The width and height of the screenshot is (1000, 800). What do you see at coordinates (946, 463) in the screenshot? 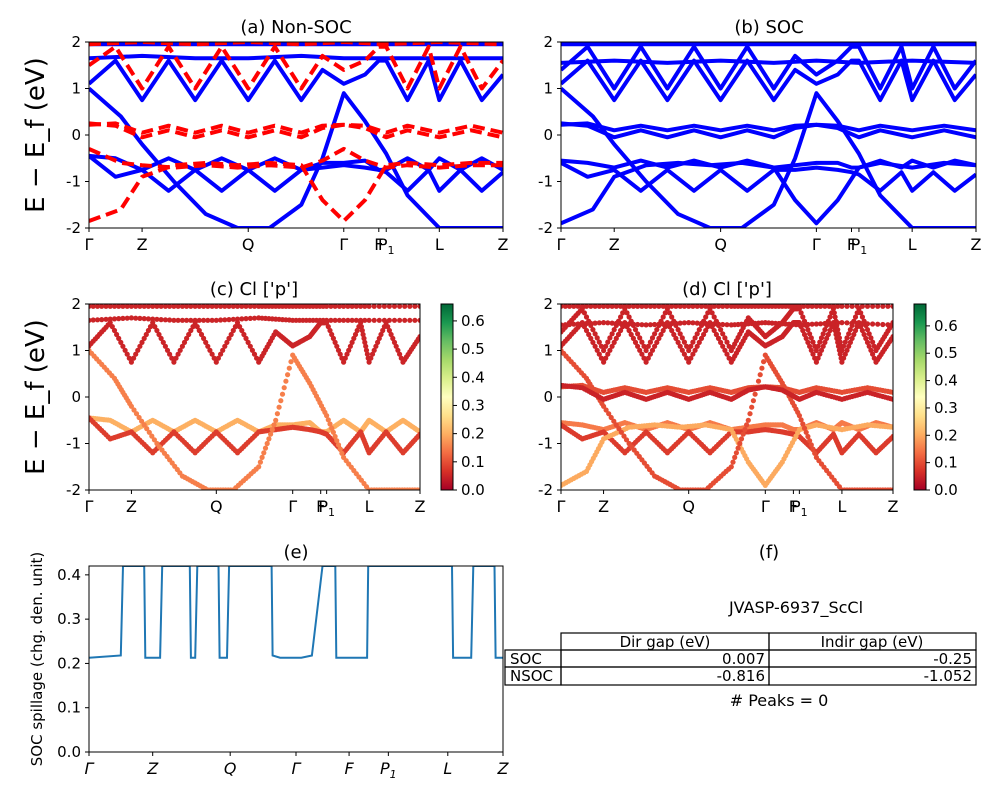
I see `colorbar-tick-label: 0.1` at bounding box center [946, 463].